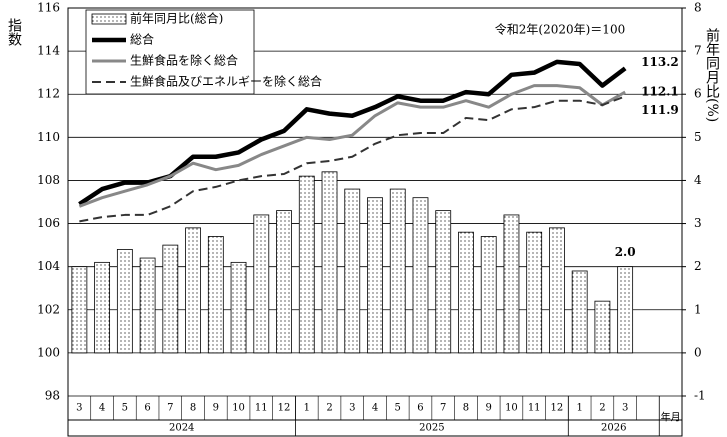 The height and width of the screenshot is (437, 727). Describe the element at coordinates (712, 74) in the screenshot. I see `y2-axis-label: 前年同月比(%)` at that location.